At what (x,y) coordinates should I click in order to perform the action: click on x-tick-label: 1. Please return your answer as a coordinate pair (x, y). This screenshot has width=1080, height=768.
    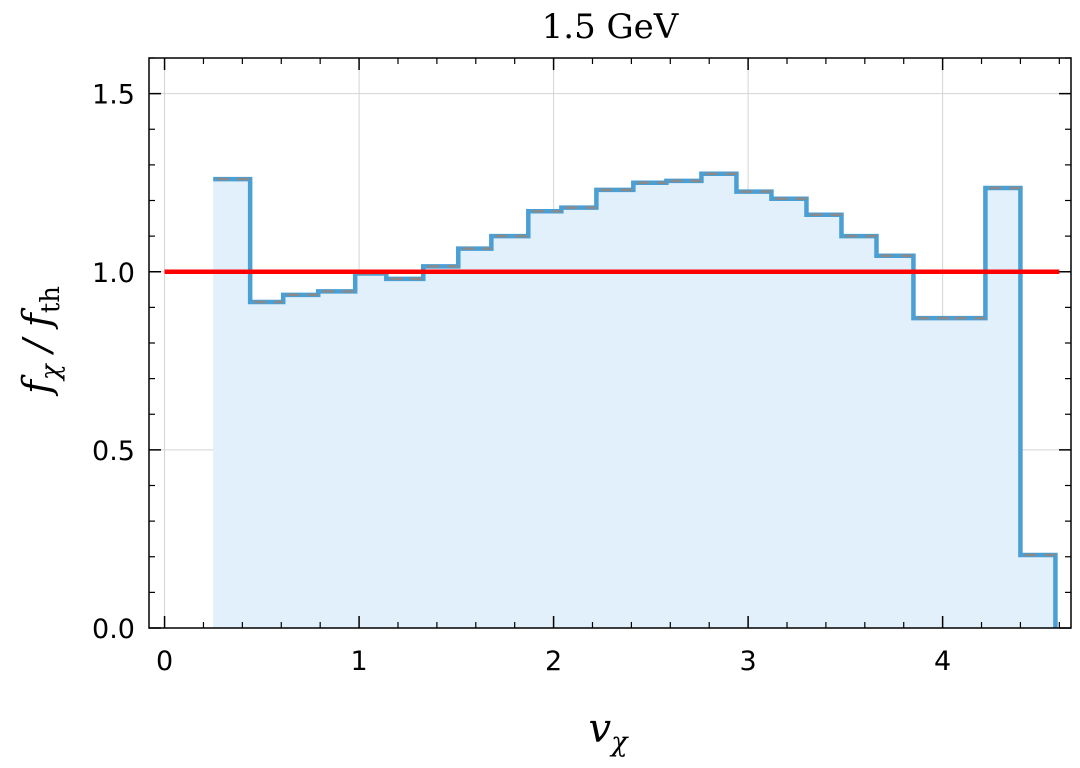
    Looking at the image, I should click on (358, 661).